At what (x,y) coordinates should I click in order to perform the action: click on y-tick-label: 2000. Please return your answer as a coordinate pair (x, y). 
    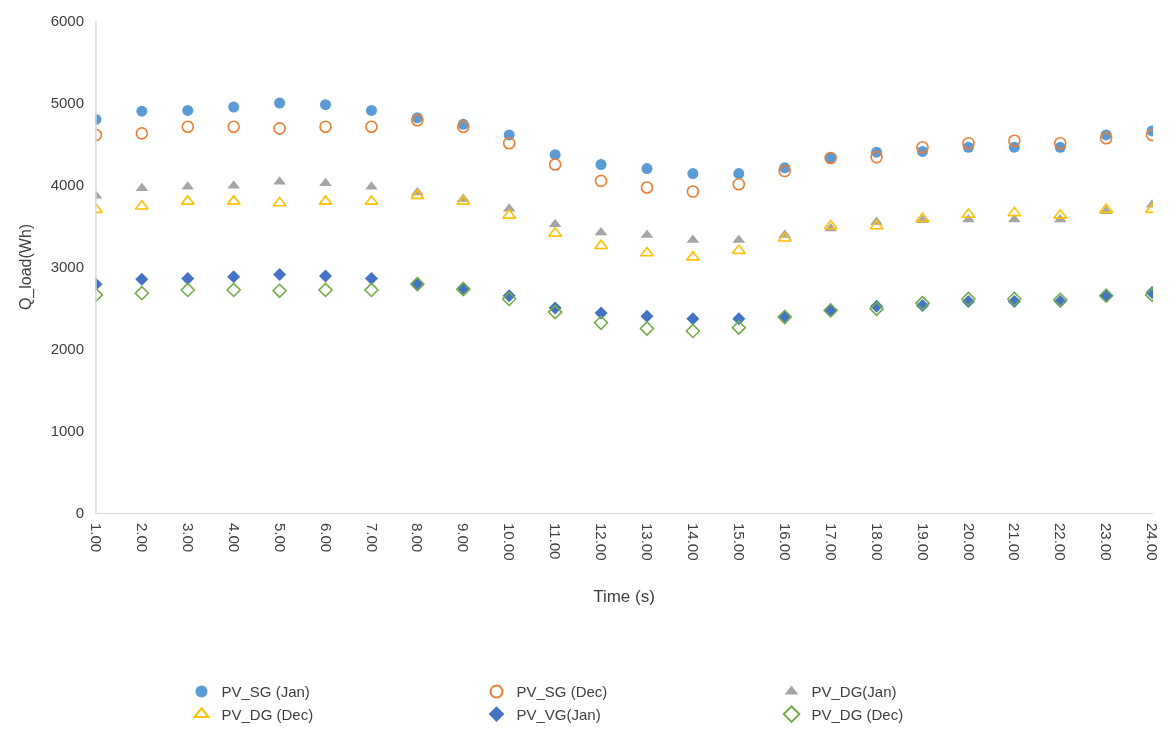
    Looking at the image, I should click on (67, 349).